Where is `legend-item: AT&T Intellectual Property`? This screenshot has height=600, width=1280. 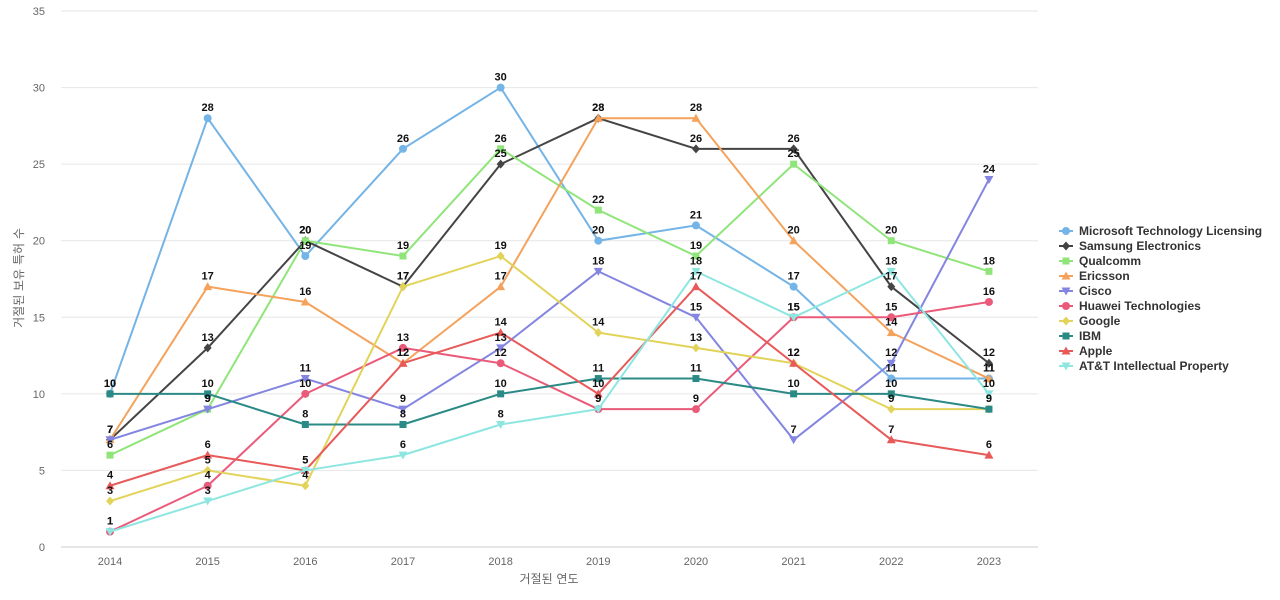 legend-item: AT&T Intellectual Property is located at coordinates (1144, 366).